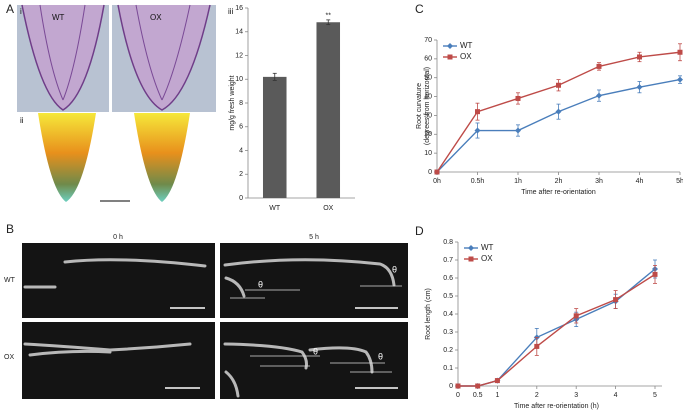 The width and height of the screenshot is (683, 412). What do you see at coordinates (328, 208) in the screenshot?
I see `x-tick-label: OX` at bounding box center [328, 208].